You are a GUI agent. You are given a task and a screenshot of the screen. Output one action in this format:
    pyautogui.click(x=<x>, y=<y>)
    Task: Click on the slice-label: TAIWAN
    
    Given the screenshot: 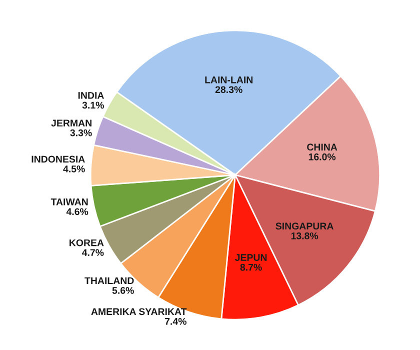 What is the action you would take?
    pyautogui.click(x=69, y=202)
    